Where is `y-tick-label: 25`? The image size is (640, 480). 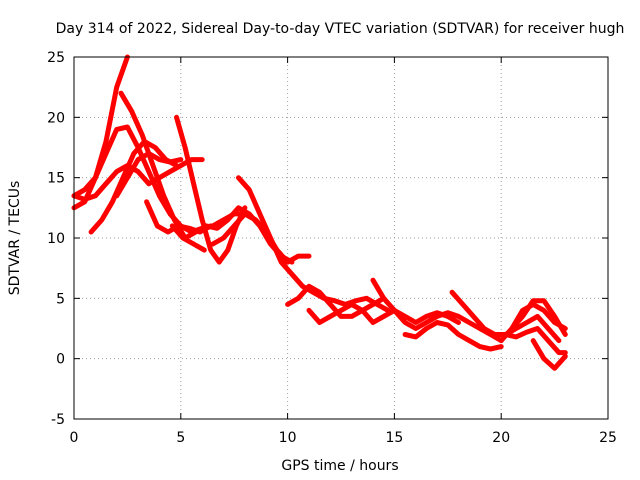
y-tick-label: 25 is located at coordinates (56, 58).